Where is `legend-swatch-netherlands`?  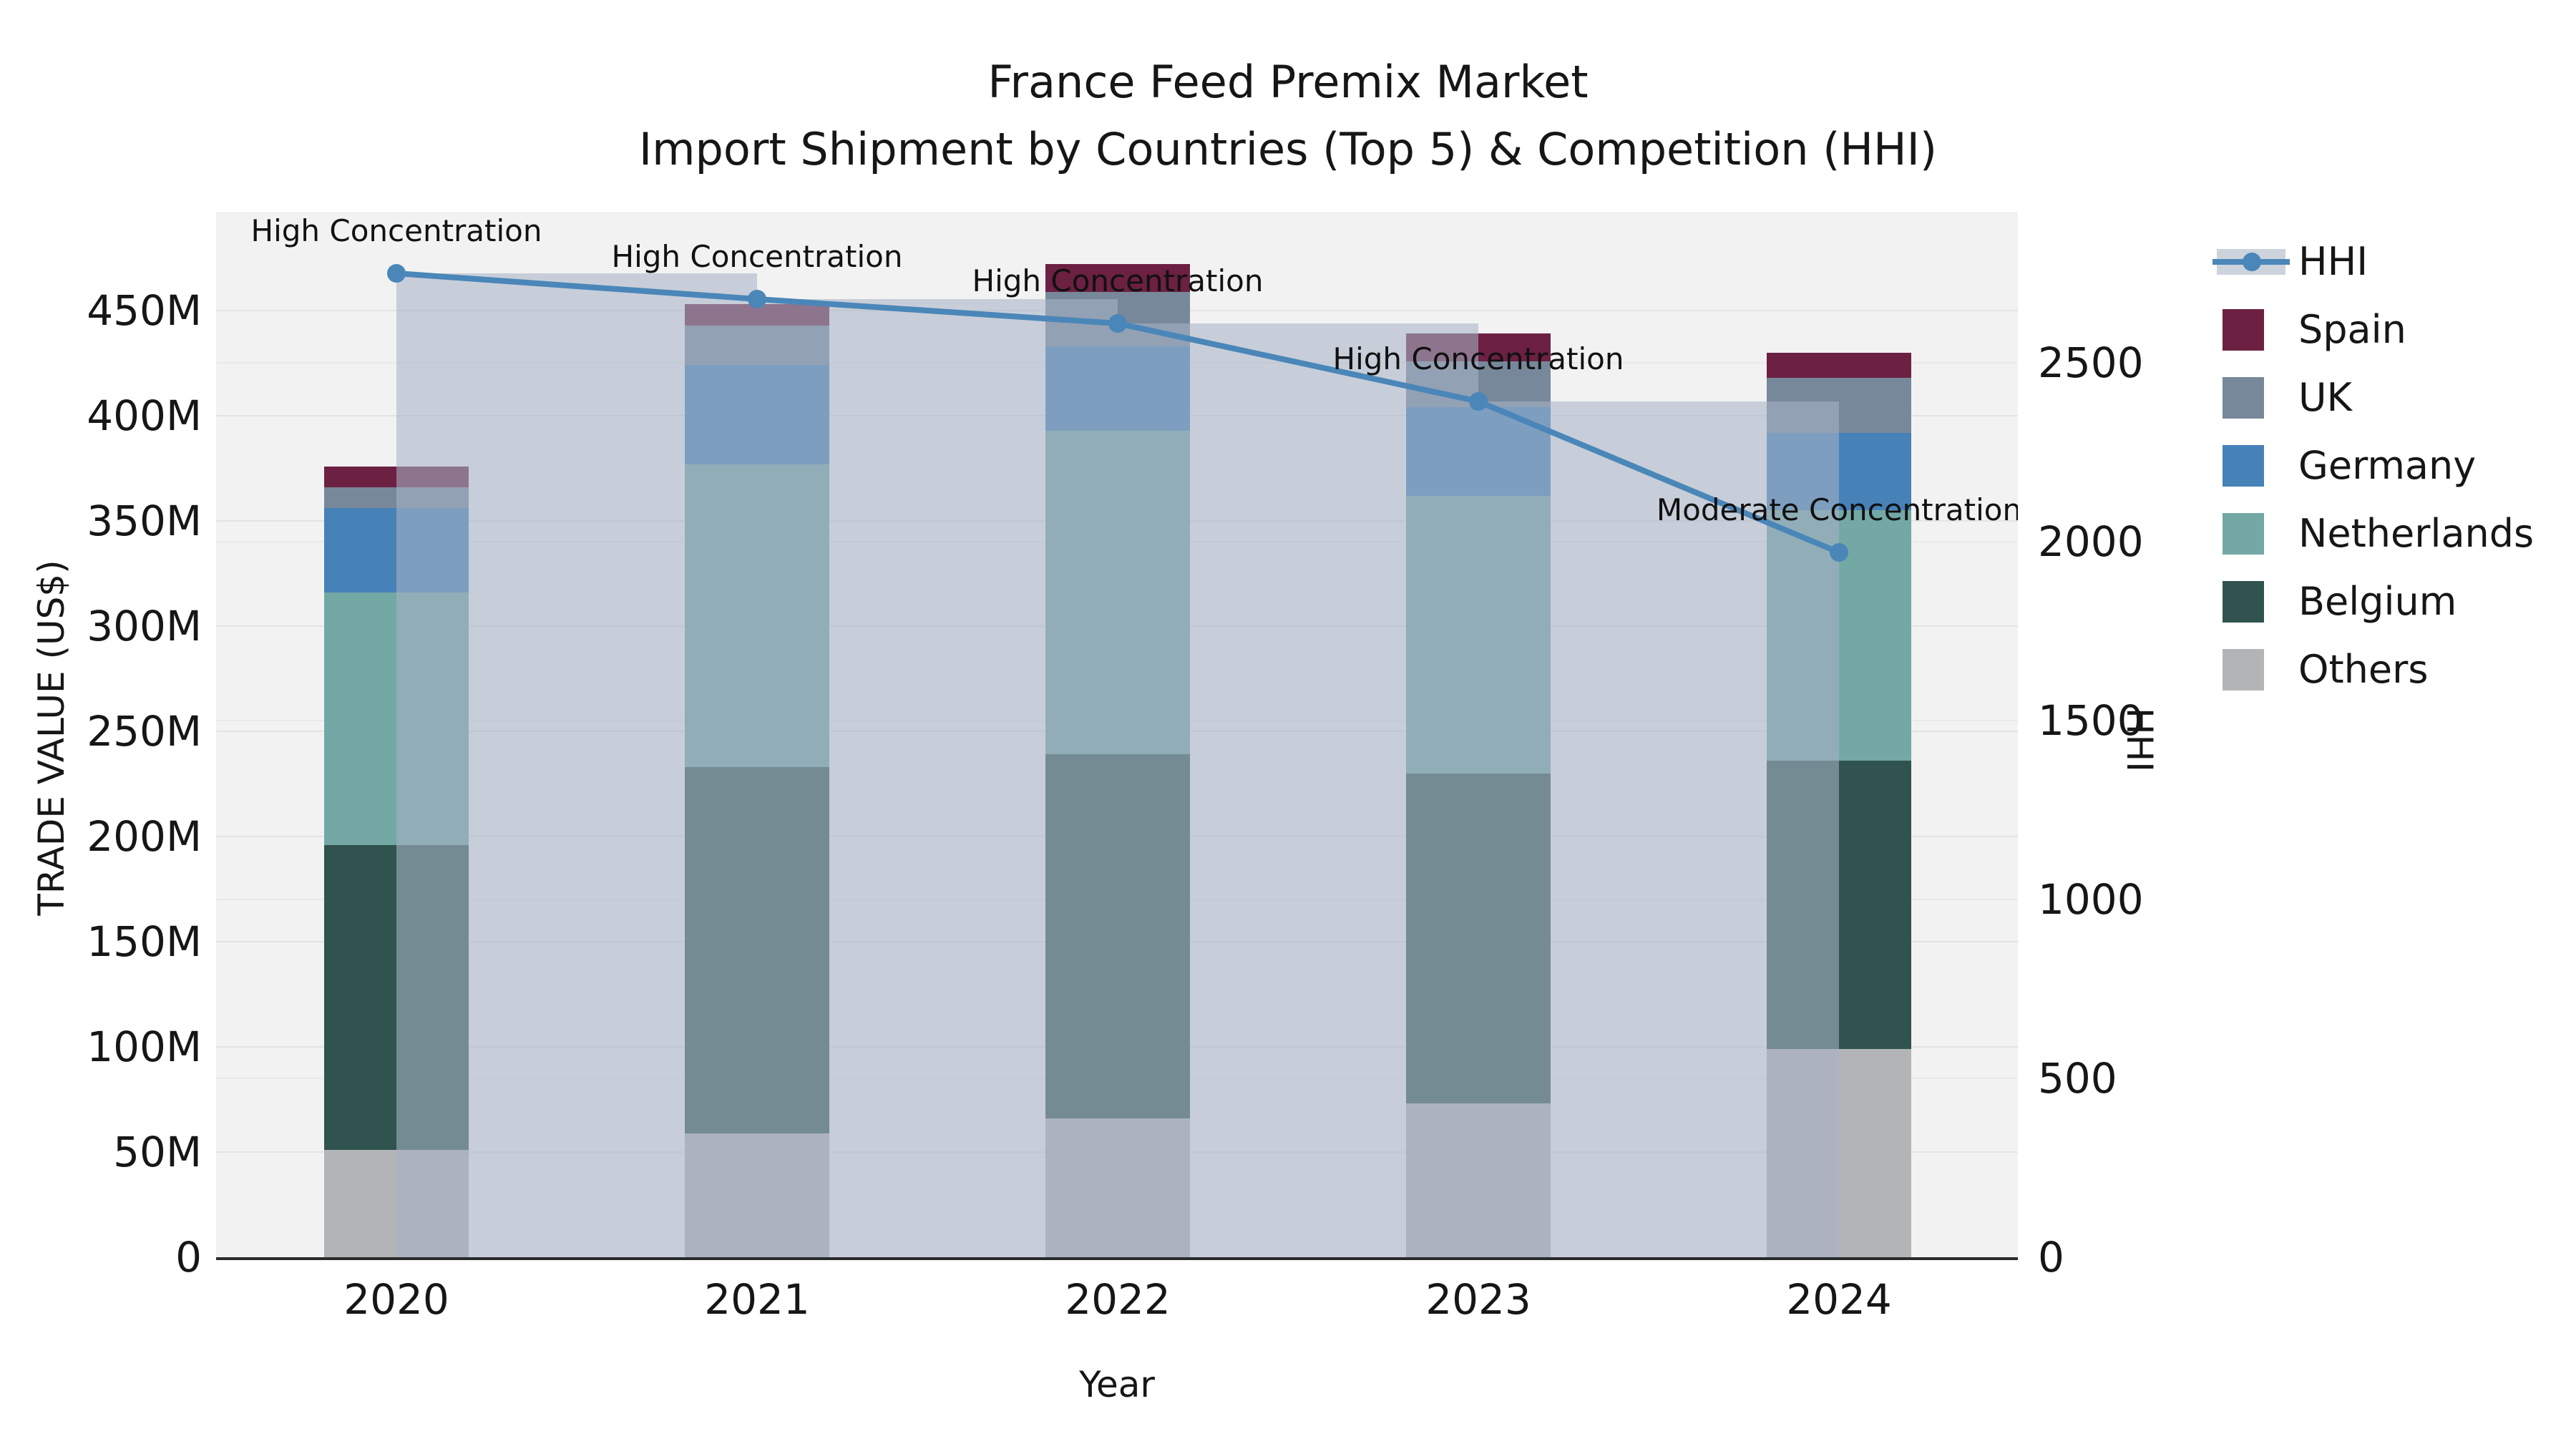
legend-swatch-netherlands is located at coordinates (2243, 533).